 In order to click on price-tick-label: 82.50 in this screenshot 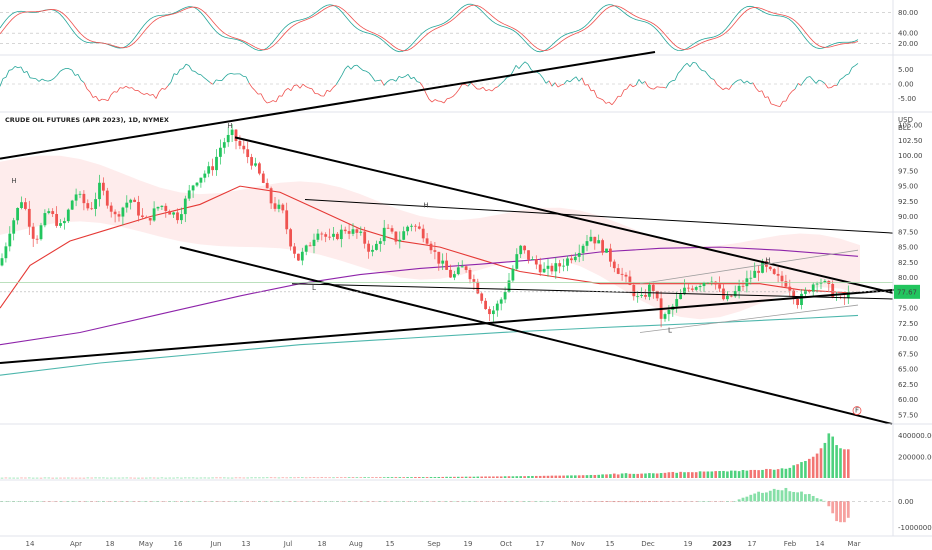, I will do `click(908, 263)`.